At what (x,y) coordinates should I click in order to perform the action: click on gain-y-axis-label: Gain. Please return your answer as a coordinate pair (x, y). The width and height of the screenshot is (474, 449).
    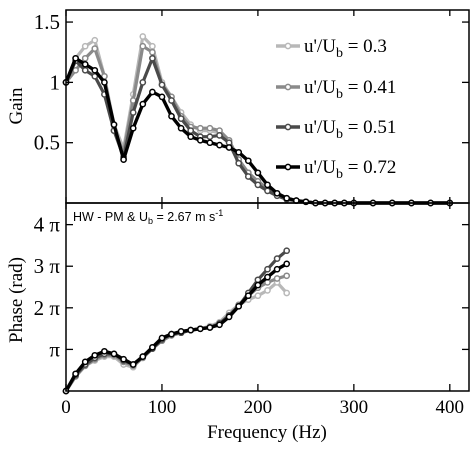
    Looking at the image, I should click on (16, 105).